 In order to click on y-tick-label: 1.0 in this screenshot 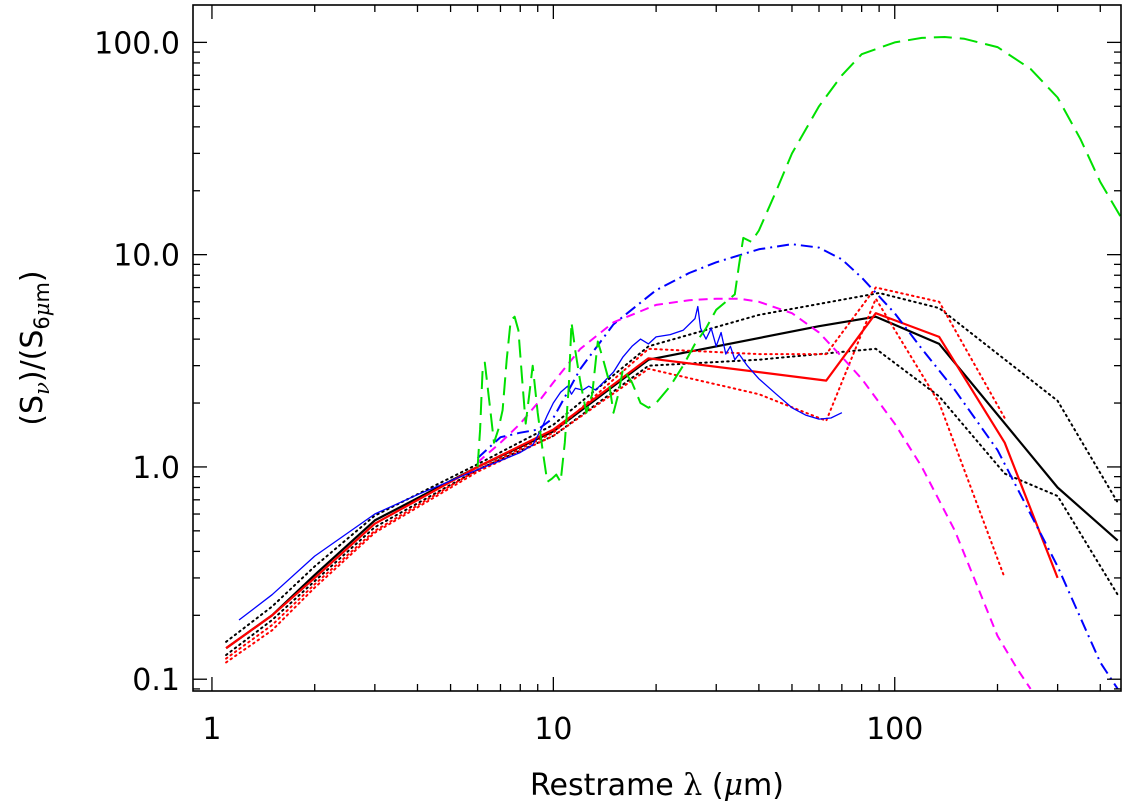, I will do `click(156, 468)`.